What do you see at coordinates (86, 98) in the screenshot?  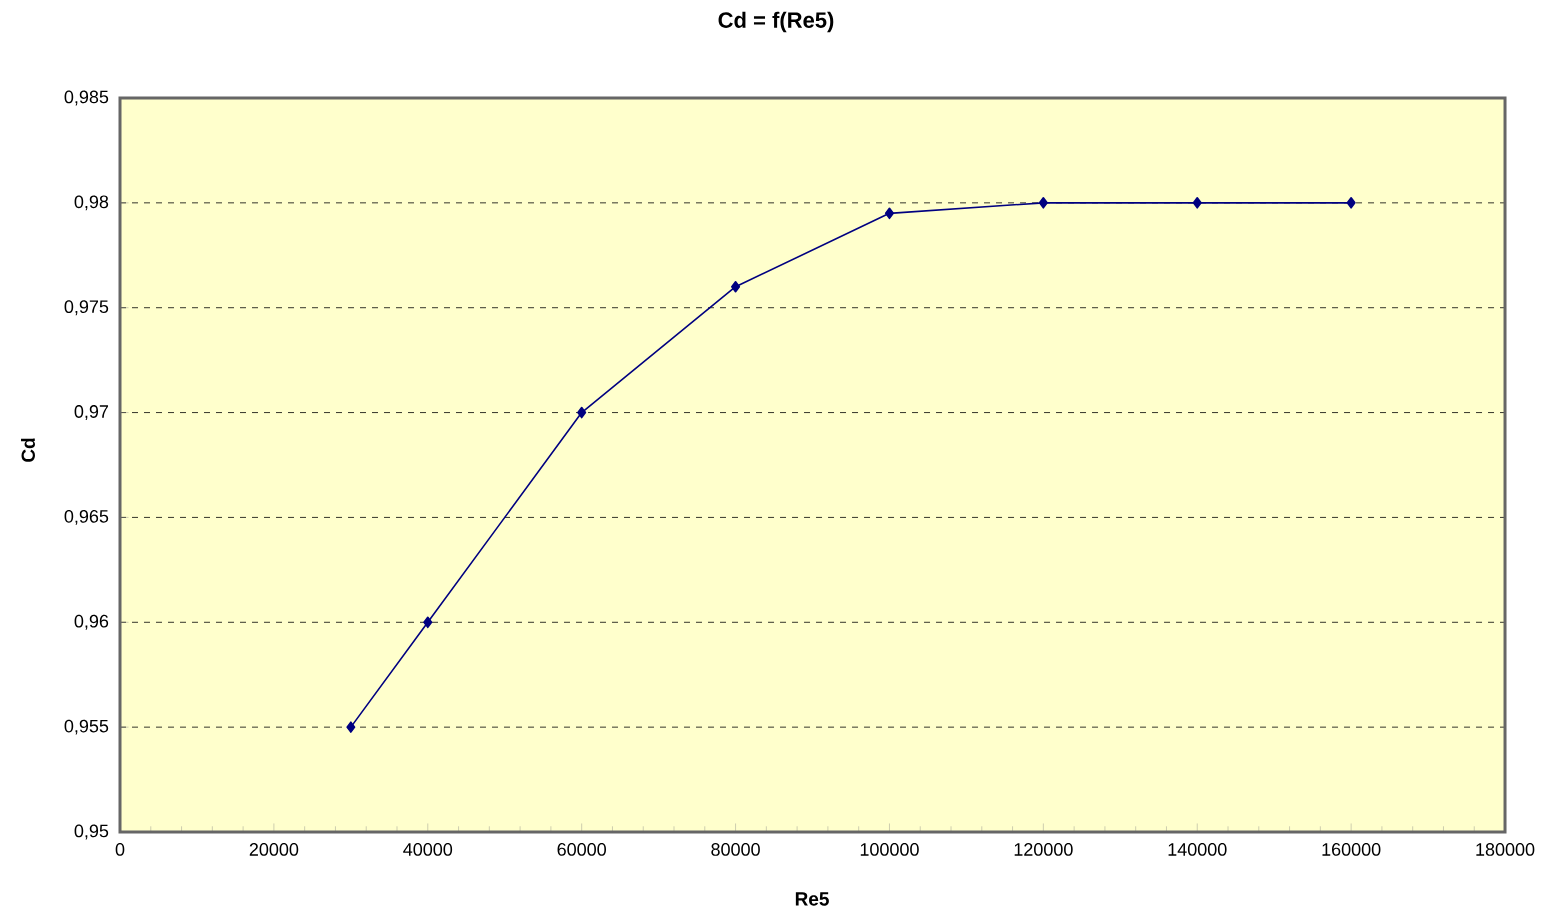 I see `y-tick-label: 0,985` at bounding box center [86, 98].